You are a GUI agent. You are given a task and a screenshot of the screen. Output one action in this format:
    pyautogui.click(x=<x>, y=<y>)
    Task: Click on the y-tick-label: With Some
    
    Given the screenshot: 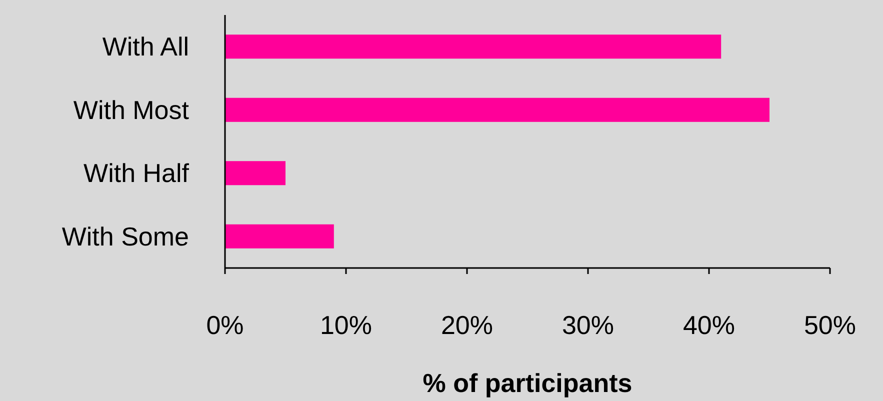 What is the action you would take?
    pyautogui.click(x=125, y=236)
    